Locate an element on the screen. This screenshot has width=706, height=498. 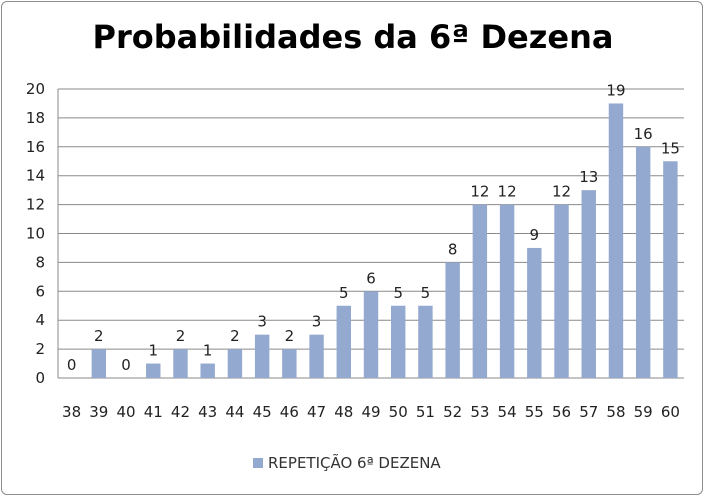
y-tick-label: 12 is located at coordinates (35, 205).